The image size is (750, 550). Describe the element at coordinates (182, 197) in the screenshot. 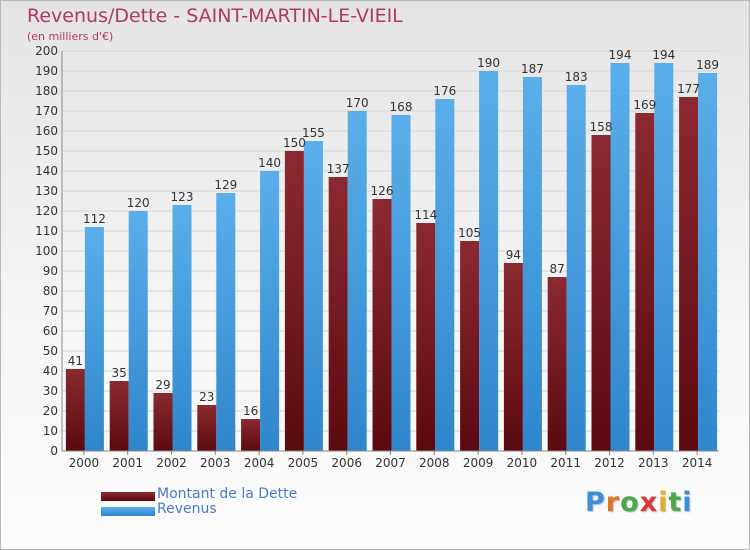

I see `data-label-revenus-2002: 123` at that location.